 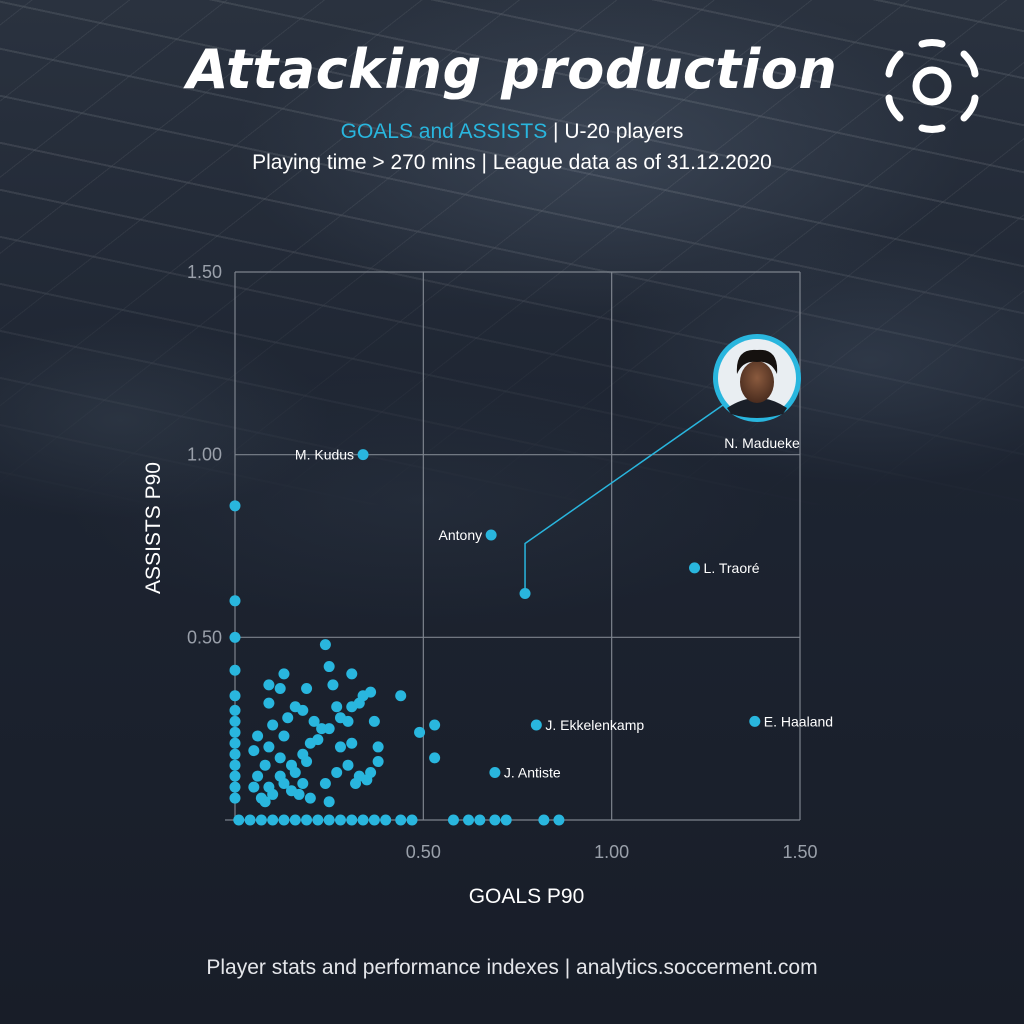 What do you see at coordinates (624, 499) in the screenshot?
I see `callout-line` at bounding box center [624, 499].